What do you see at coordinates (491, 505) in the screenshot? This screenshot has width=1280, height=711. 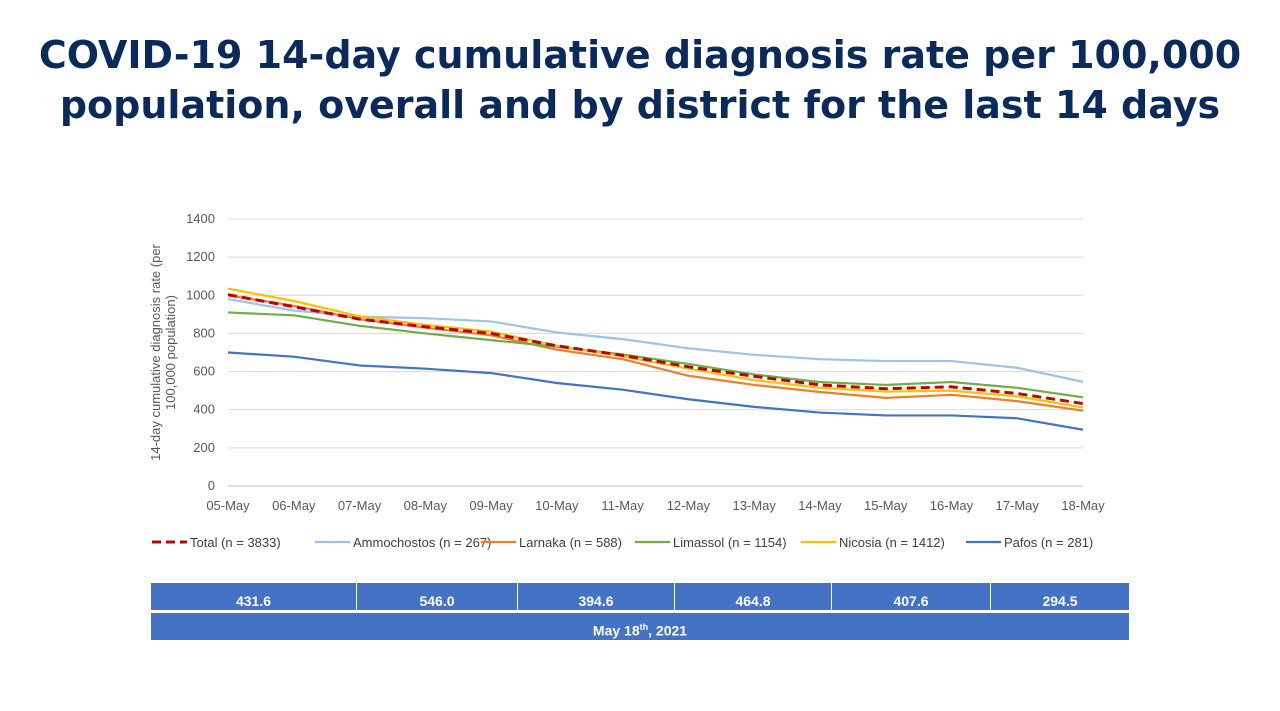 I see `x-tick-09-May: 09-May` at bounding box center [491, 505].